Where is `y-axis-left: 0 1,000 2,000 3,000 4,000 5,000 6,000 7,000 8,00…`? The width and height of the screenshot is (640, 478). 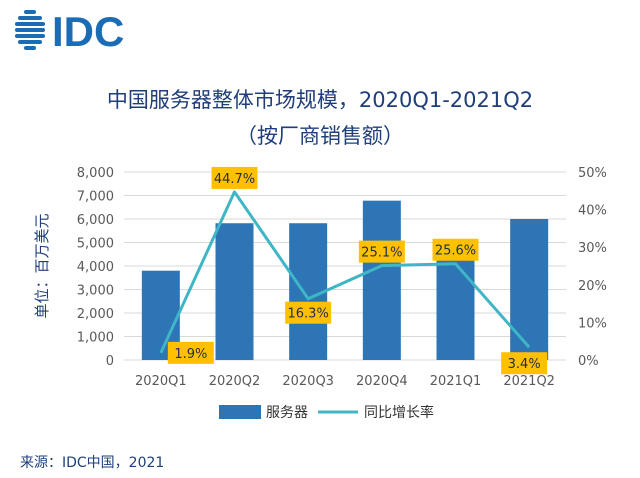
y-axis-left: 0 1,000 2,000 3,000 4,000 5,000 6,000 7,000 8,00… is located at coordinates (95, 267).